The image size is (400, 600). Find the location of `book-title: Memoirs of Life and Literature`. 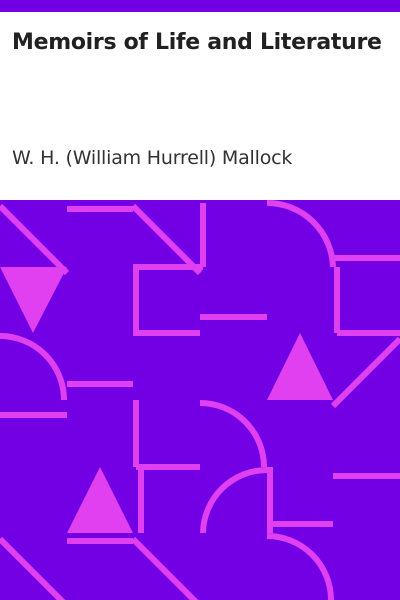

book-title: Memoirs of Life and Literature is located at coordinates (197, 42).